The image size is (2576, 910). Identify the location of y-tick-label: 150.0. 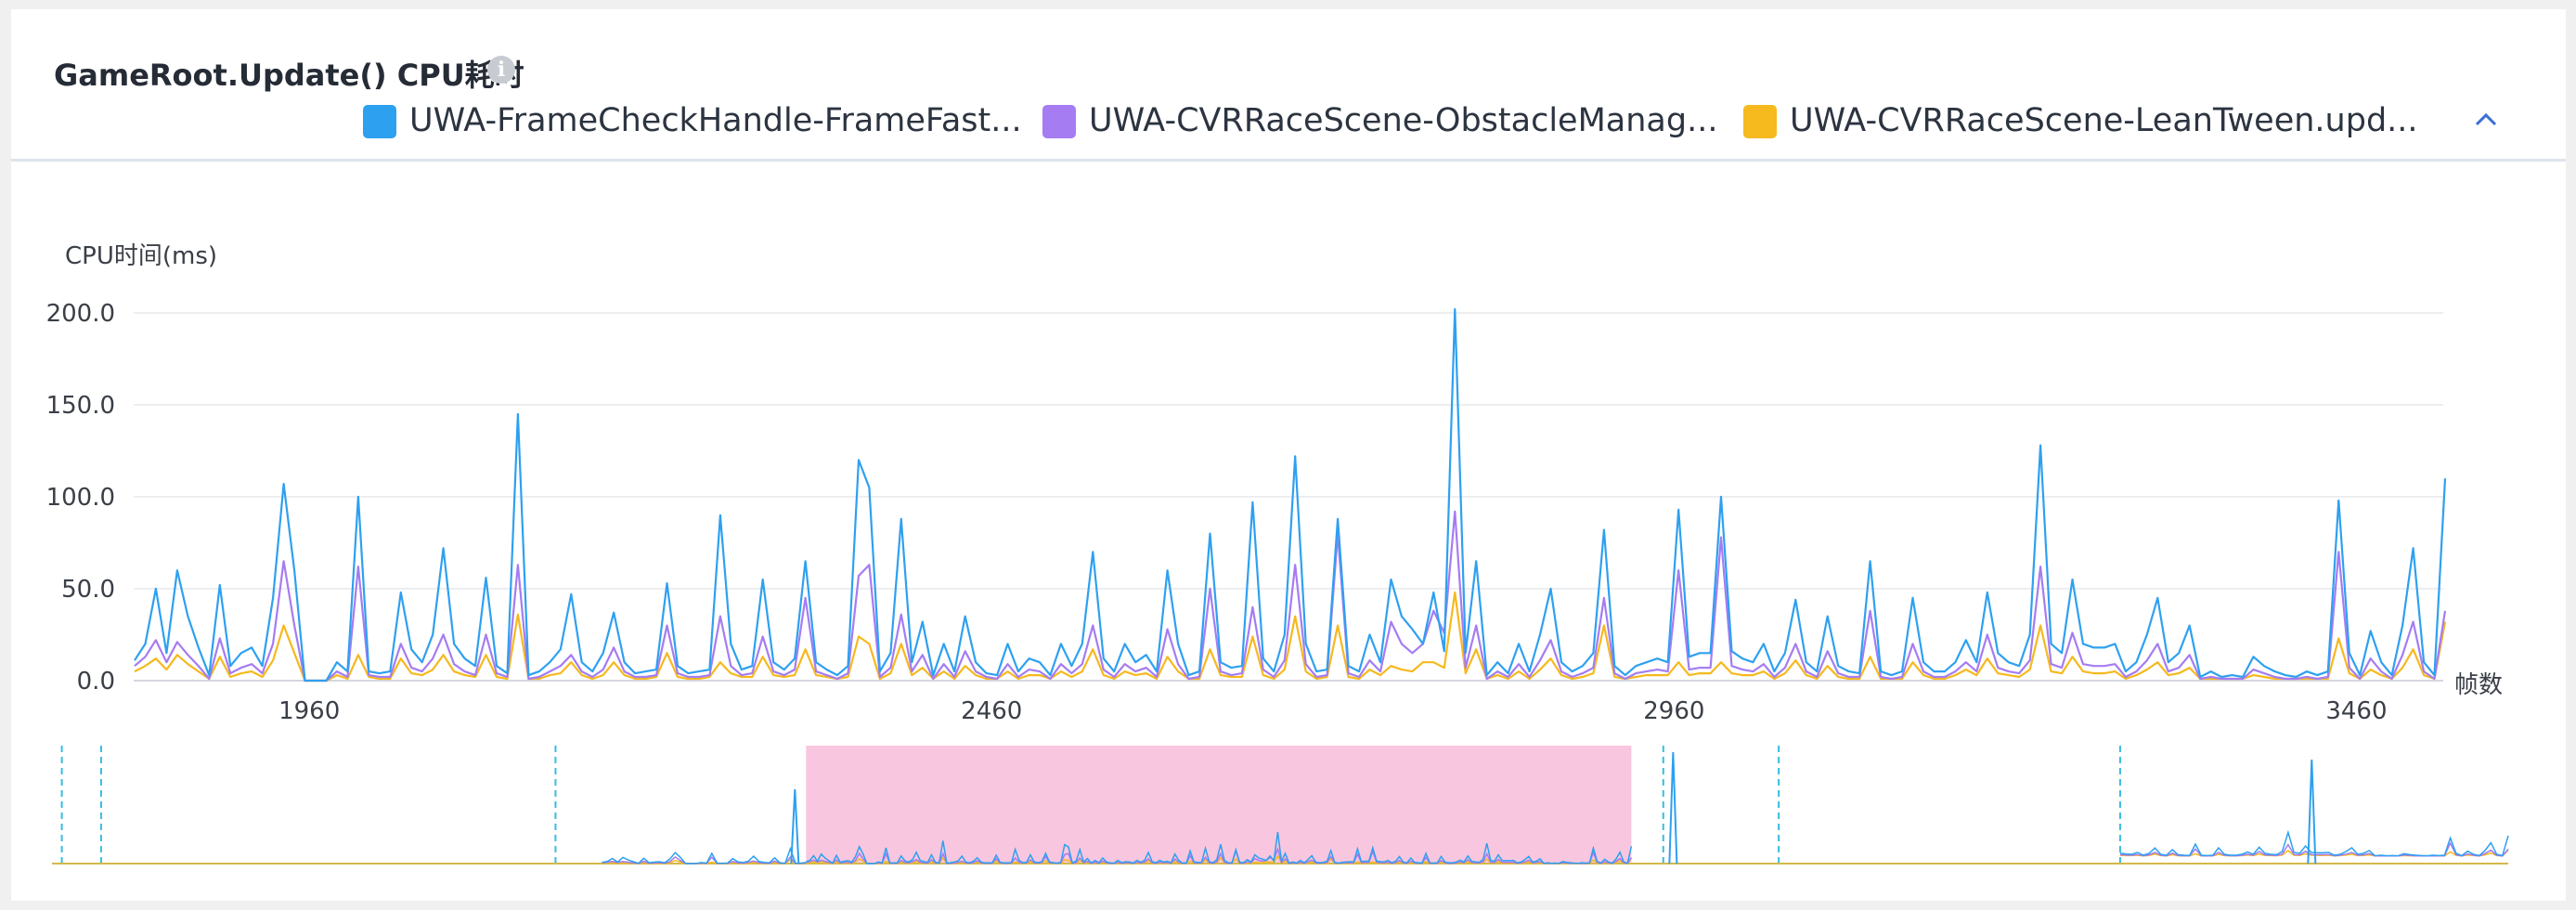
(80, 406).